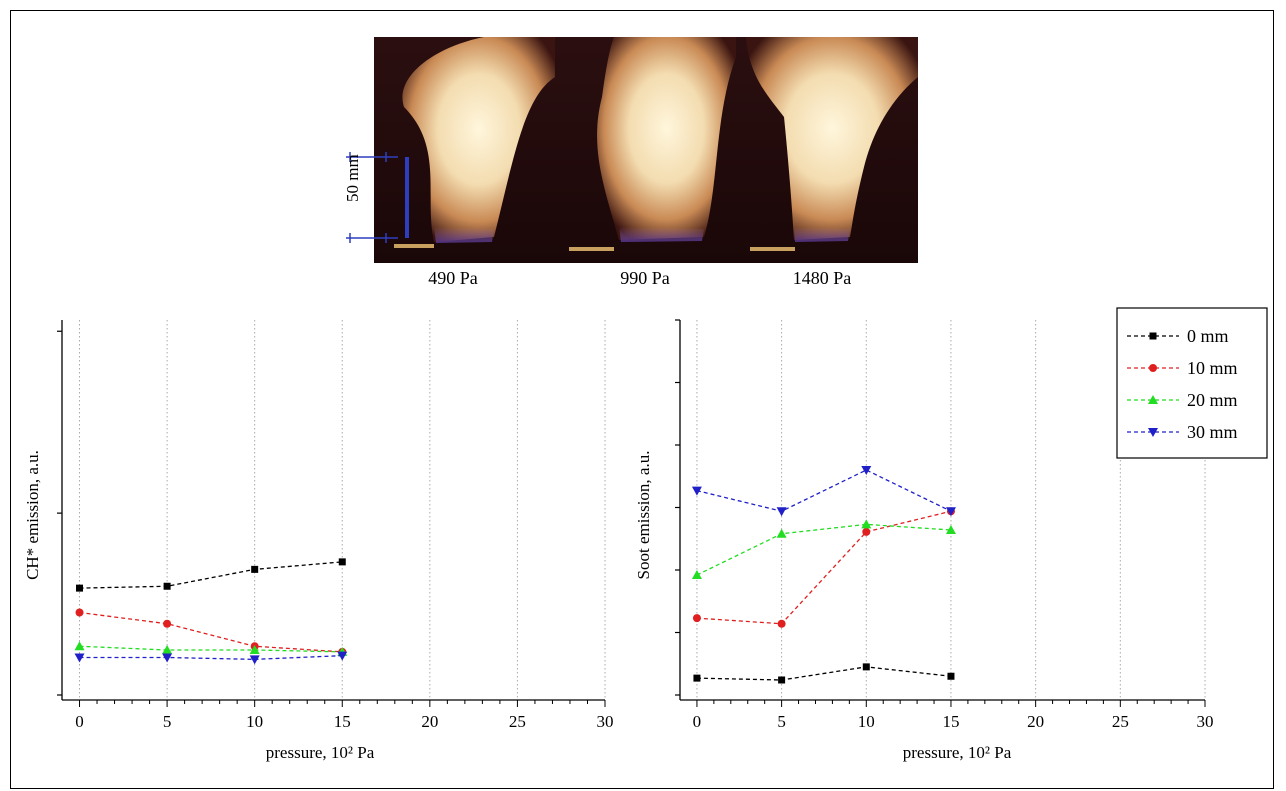 This screenshot has width=1286, height=791. Describe the element at coordinates (1212, 368) in the screenshot. I see `legend-label: 10 mm` at that location.